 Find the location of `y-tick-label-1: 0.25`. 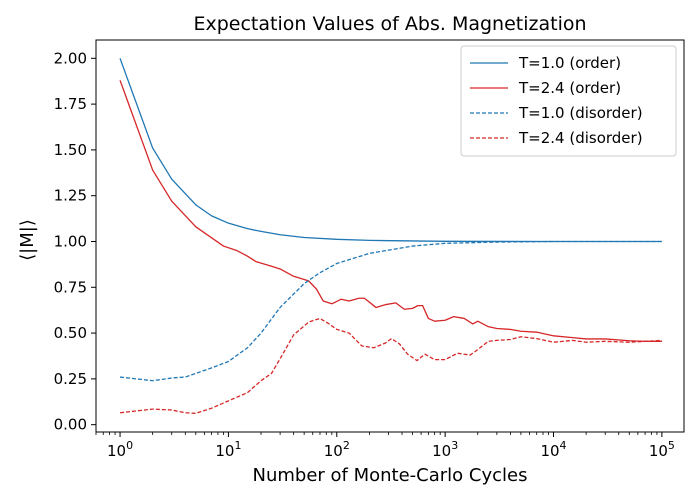

y-tick-label-1: 0.25 is located at coordinates (70, 379).